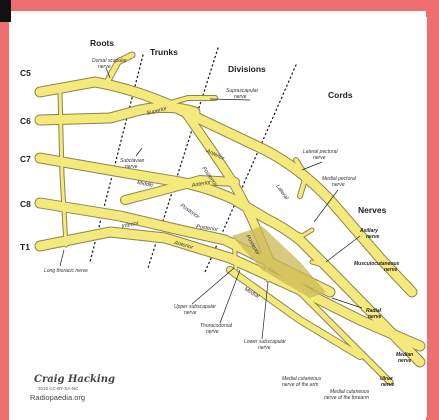 The width and height of the screenshot is (439, 420). What do you see at coordinates (320, 152) in the screenshot?
I see `lateral-pectoral-label: Lateral pectoral` at bounding box center [320, 152].